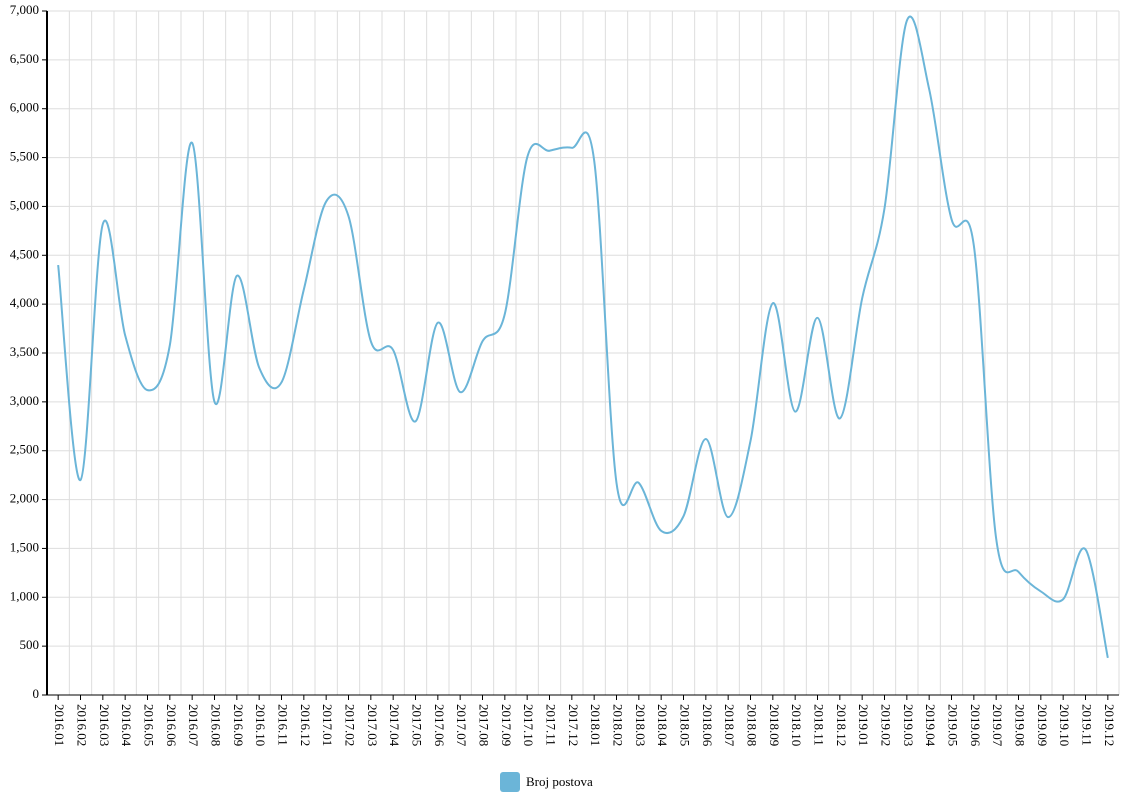  What do you see at coordinates (662, 725) in the screenshot?
I see `x-tick-label: 2018.04` at bounding box center [662, 725].